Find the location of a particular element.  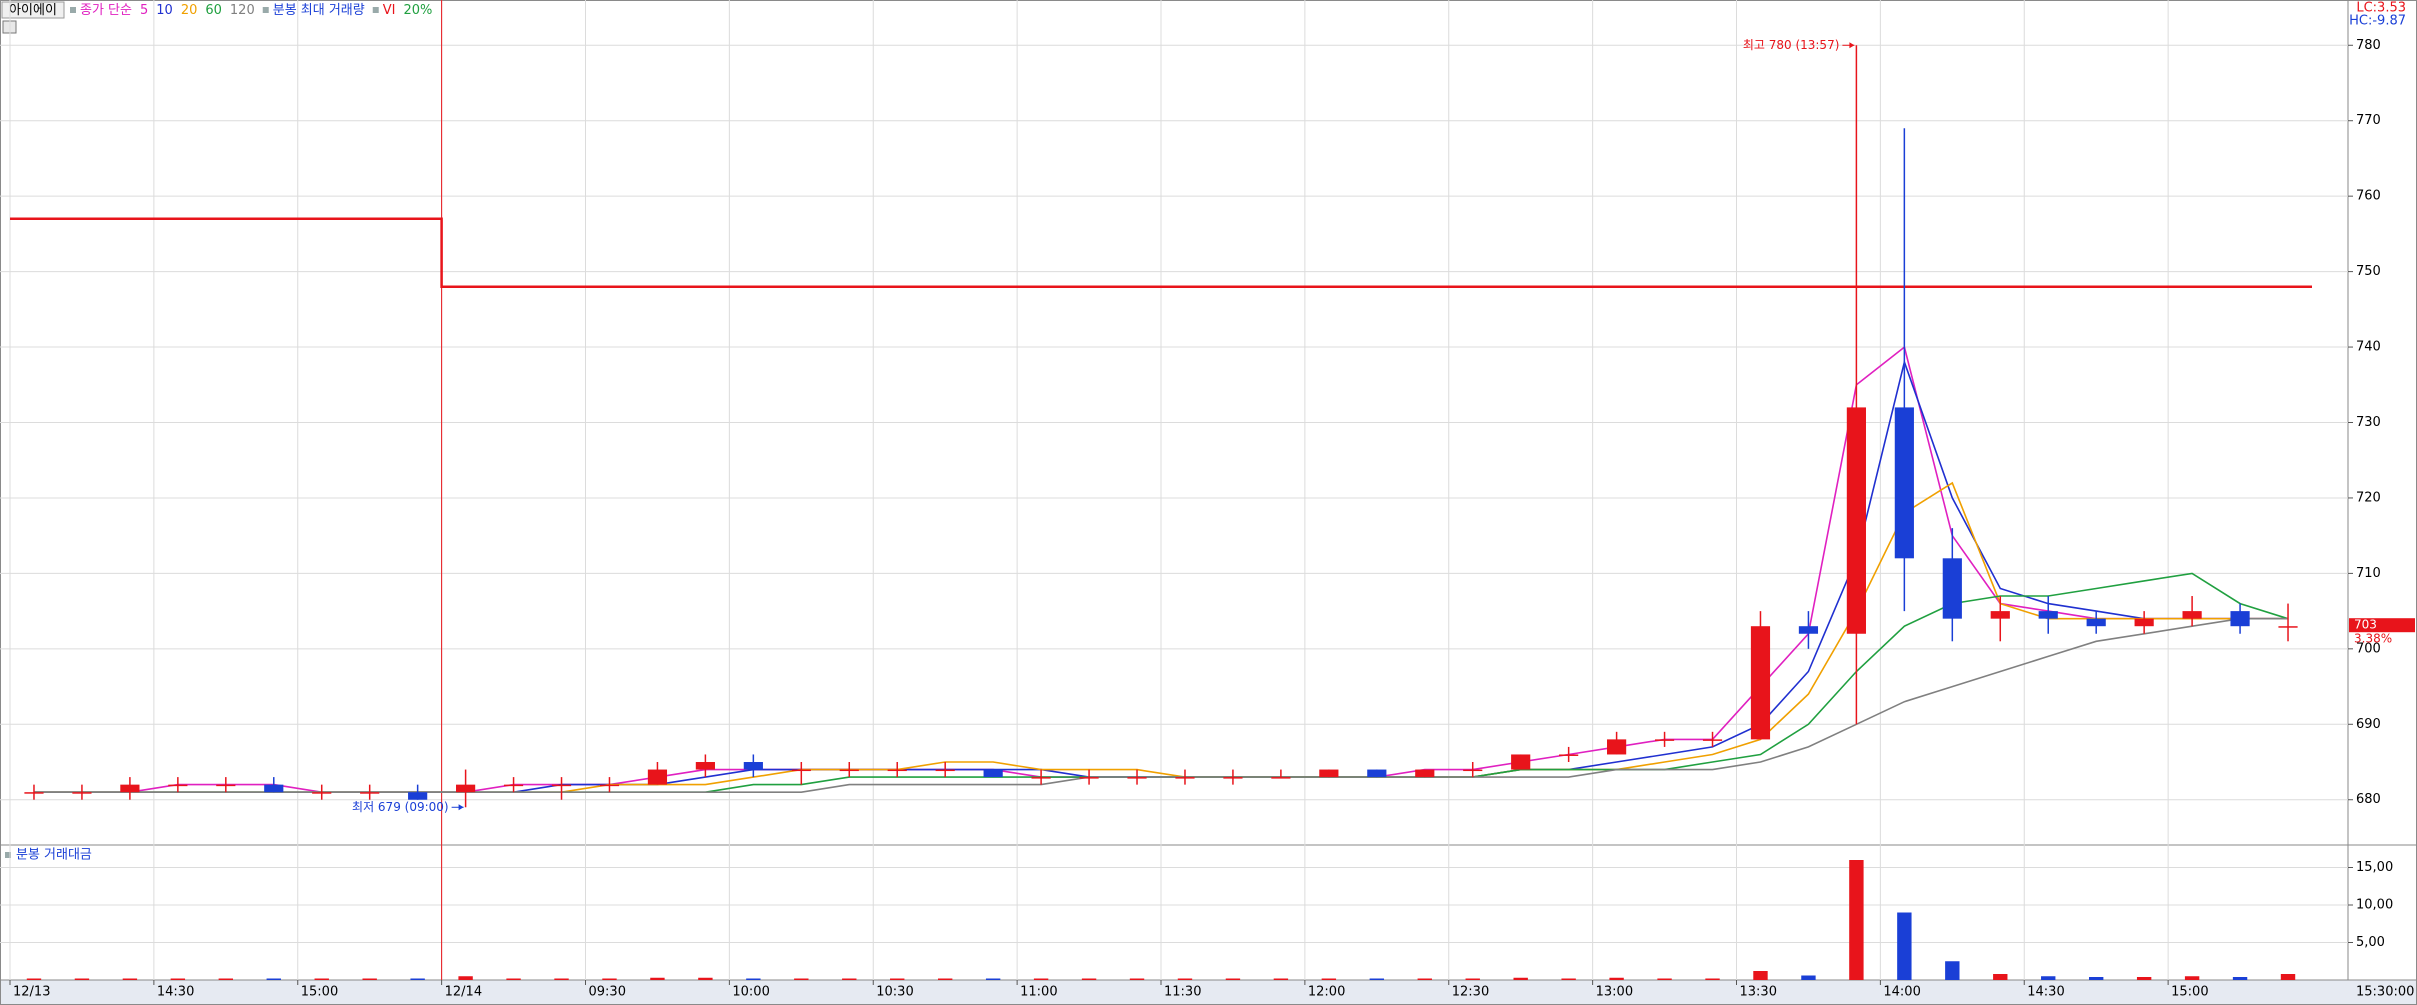

x-tick-label: 12/13 is located at coordinates (31, 992).